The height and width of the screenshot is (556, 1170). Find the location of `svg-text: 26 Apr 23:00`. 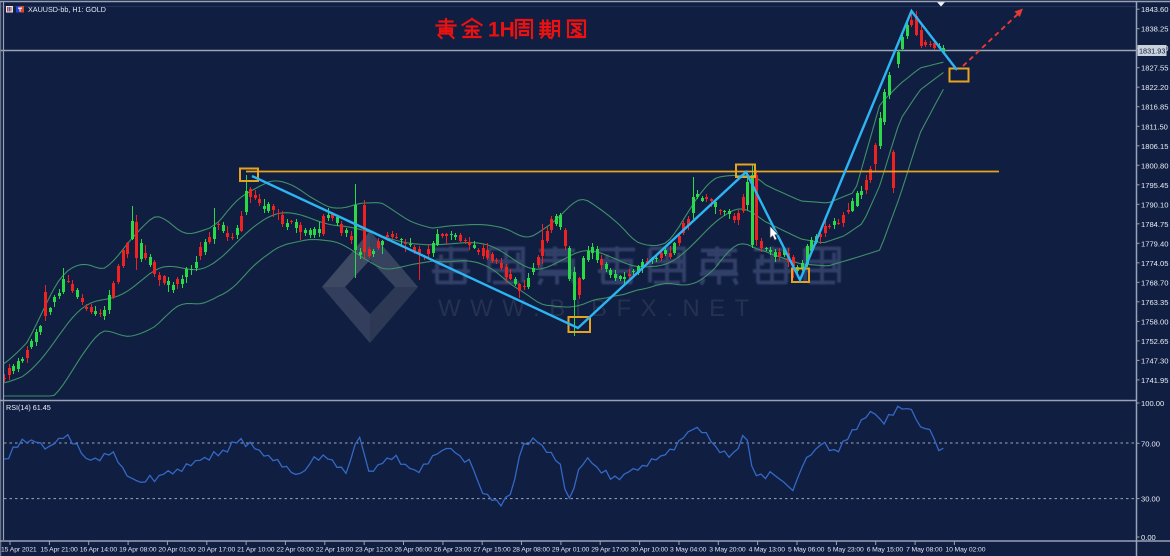

svg-text: 26 Apr 23:00 is located at coordinates (453, 550).